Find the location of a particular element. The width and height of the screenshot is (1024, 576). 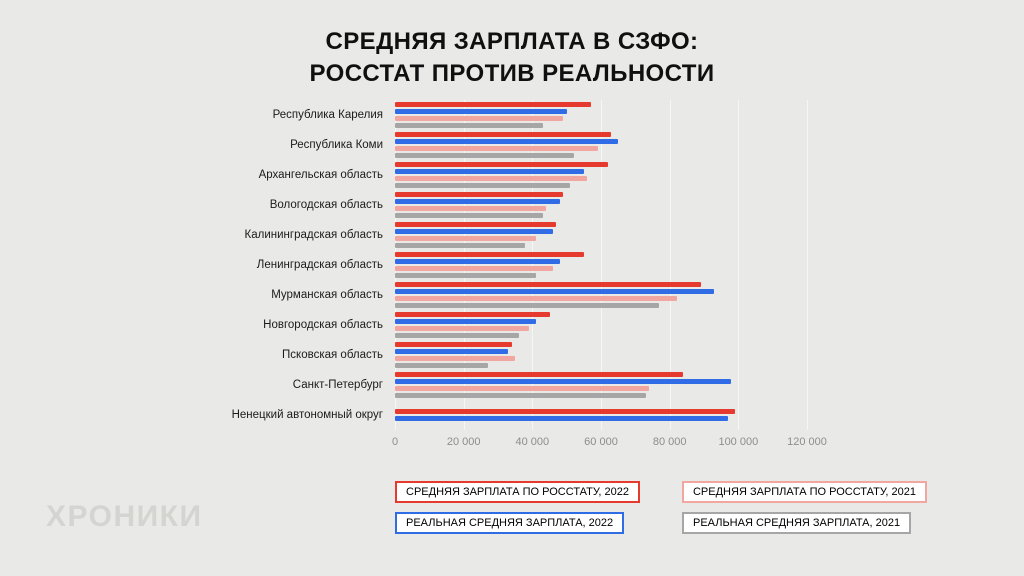

x-tick-label: 20 000 is located at coordinates (463, 442).